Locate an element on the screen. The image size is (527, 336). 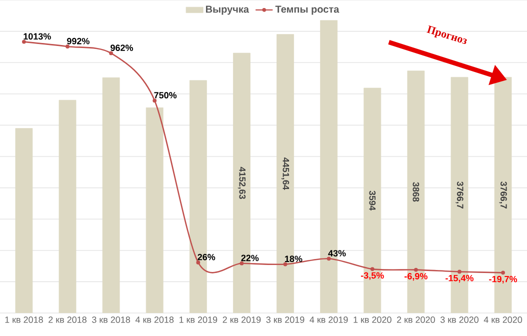
data-label: 962% is located at coordinates (122, 48).